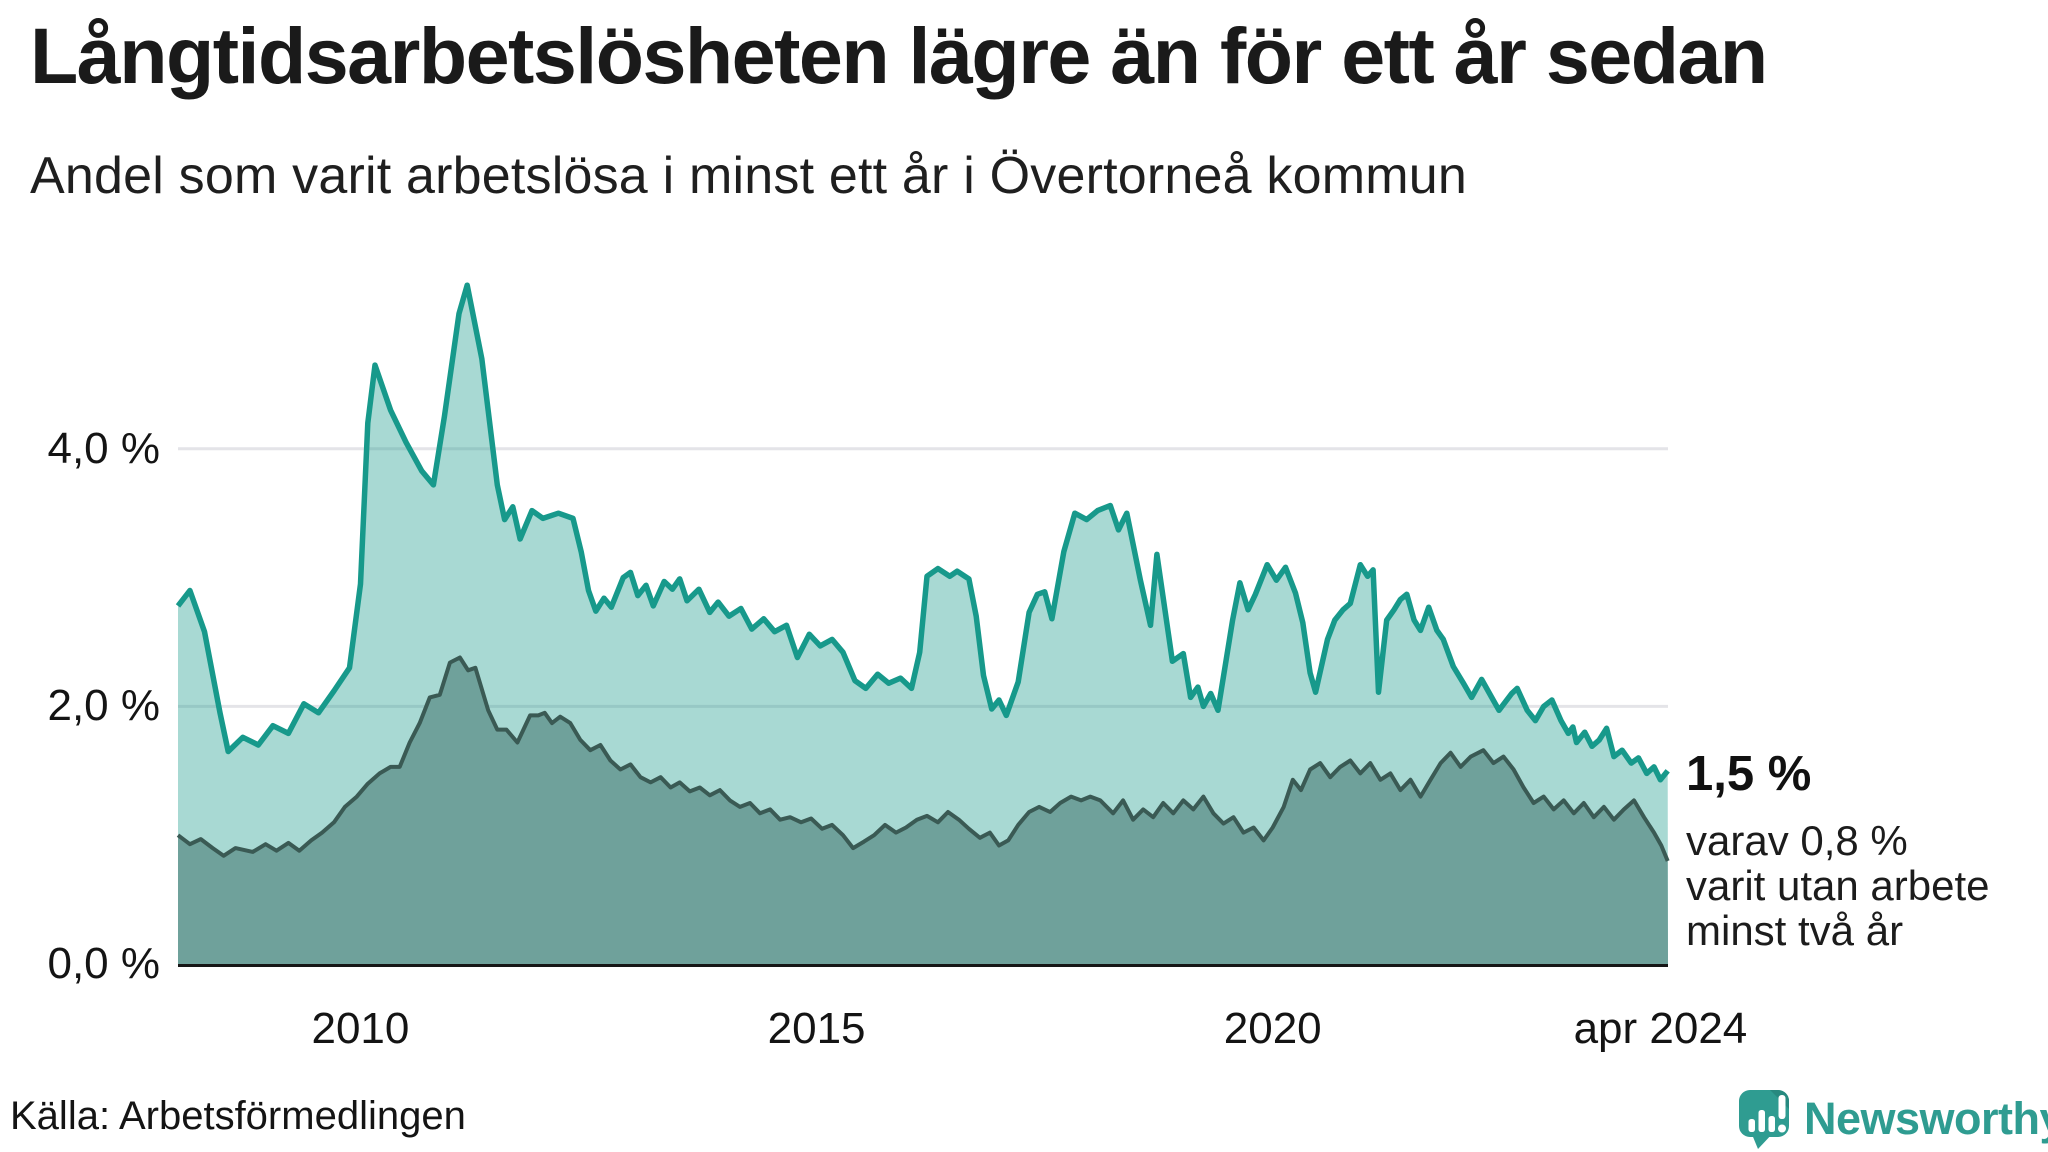  What do you see at coordinates (1797, 840) in the screenshot?
I see `end-value-detail-line: varav 0,8 %` at bounding box center [1797, 840].